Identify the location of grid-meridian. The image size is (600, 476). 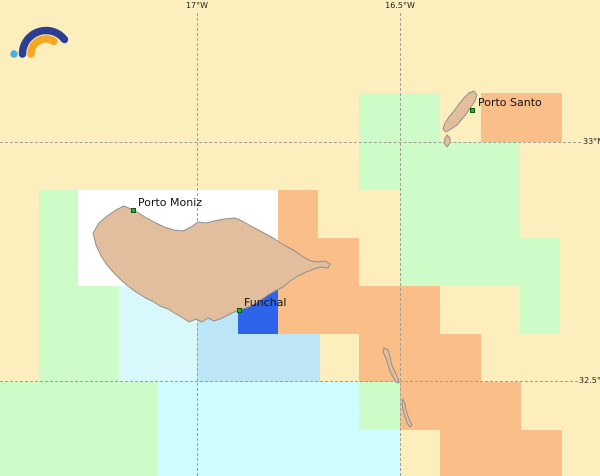
(400, 244).